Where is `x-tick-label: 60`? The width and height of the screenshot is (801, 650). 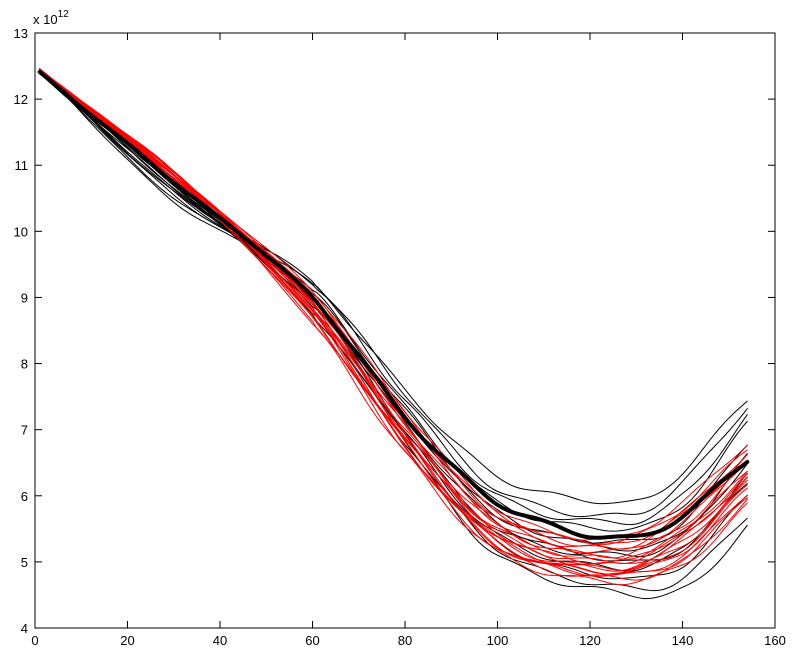 x-tick-label: 60 is located at coordinates (312, 640).